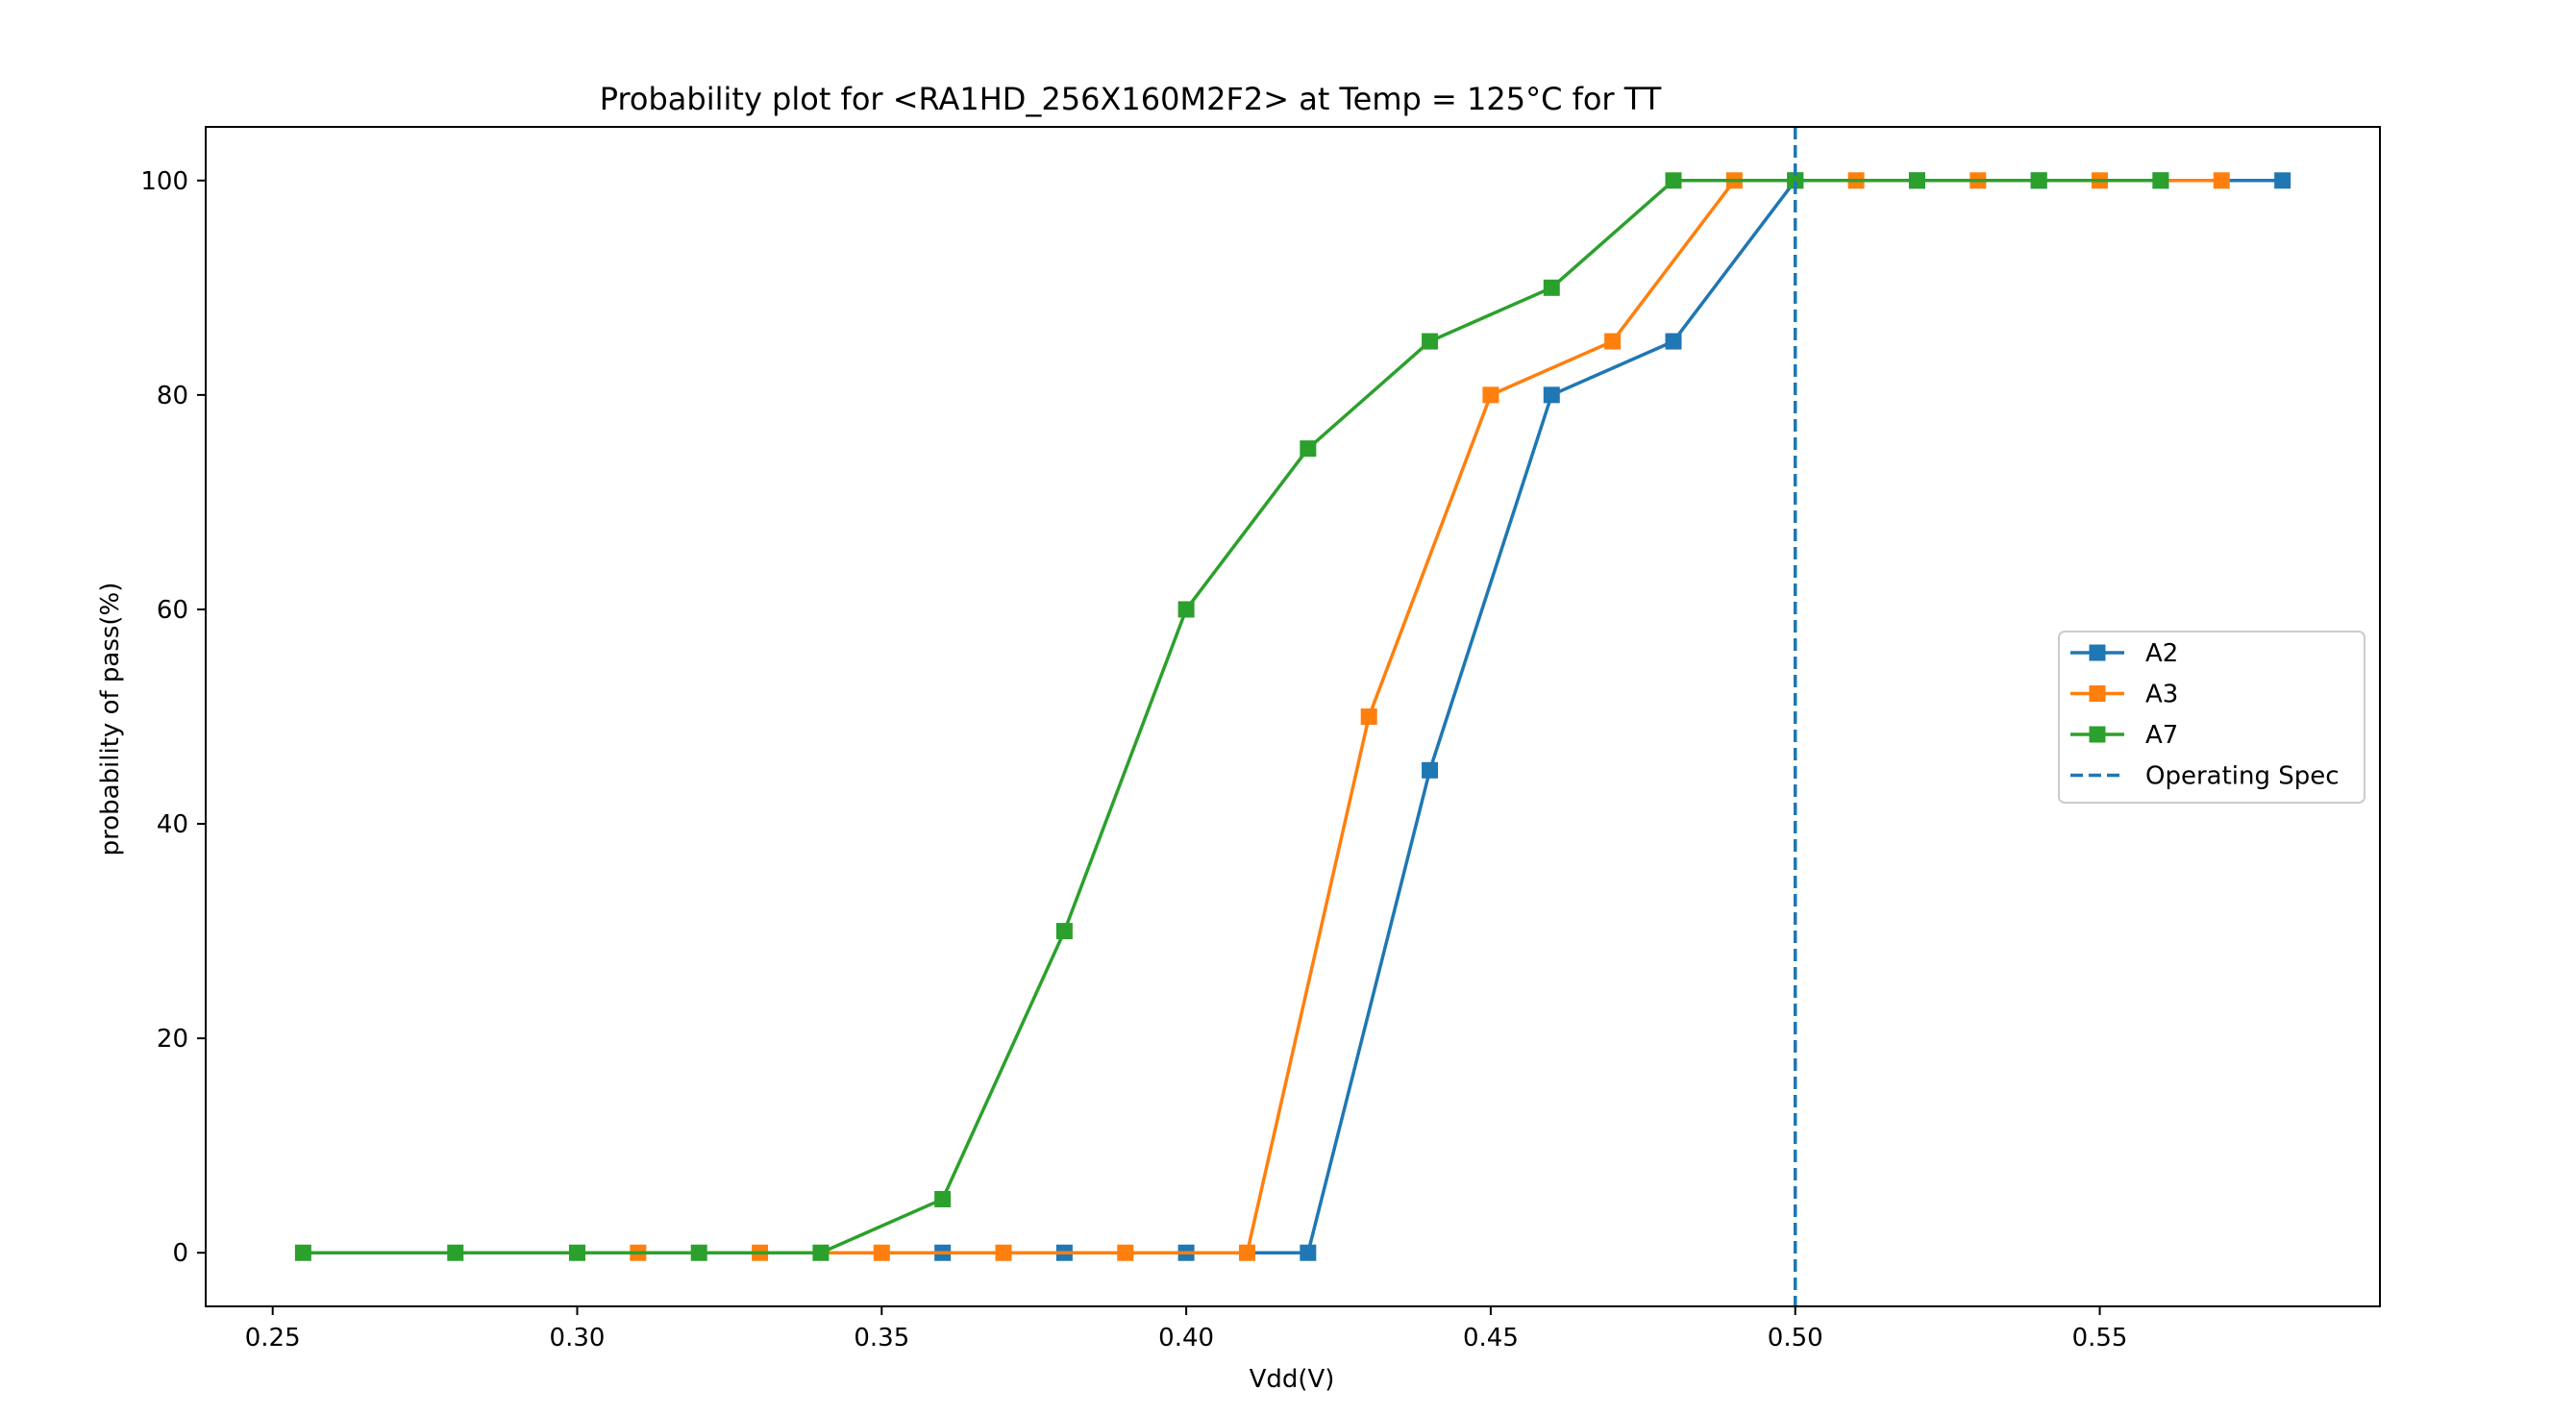 Image resolution: width=2576 pixels, height=1415 pixels. Describe the element at coordinates (1491, 1338) in the screenshot. I see `x-tick-label: 0.45` at that location.